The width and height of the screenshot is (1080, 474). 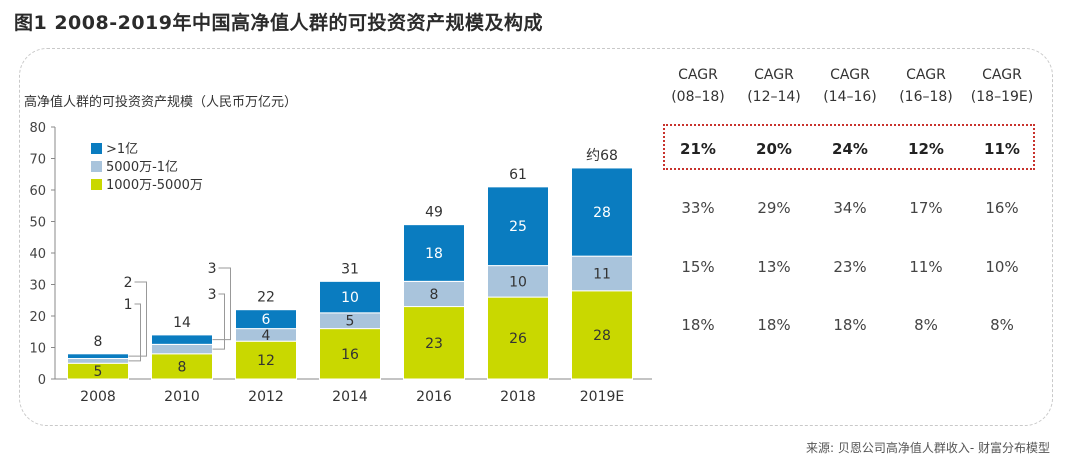 I want to click on cagr-total-1: 21%, so click(x=698, y=149).